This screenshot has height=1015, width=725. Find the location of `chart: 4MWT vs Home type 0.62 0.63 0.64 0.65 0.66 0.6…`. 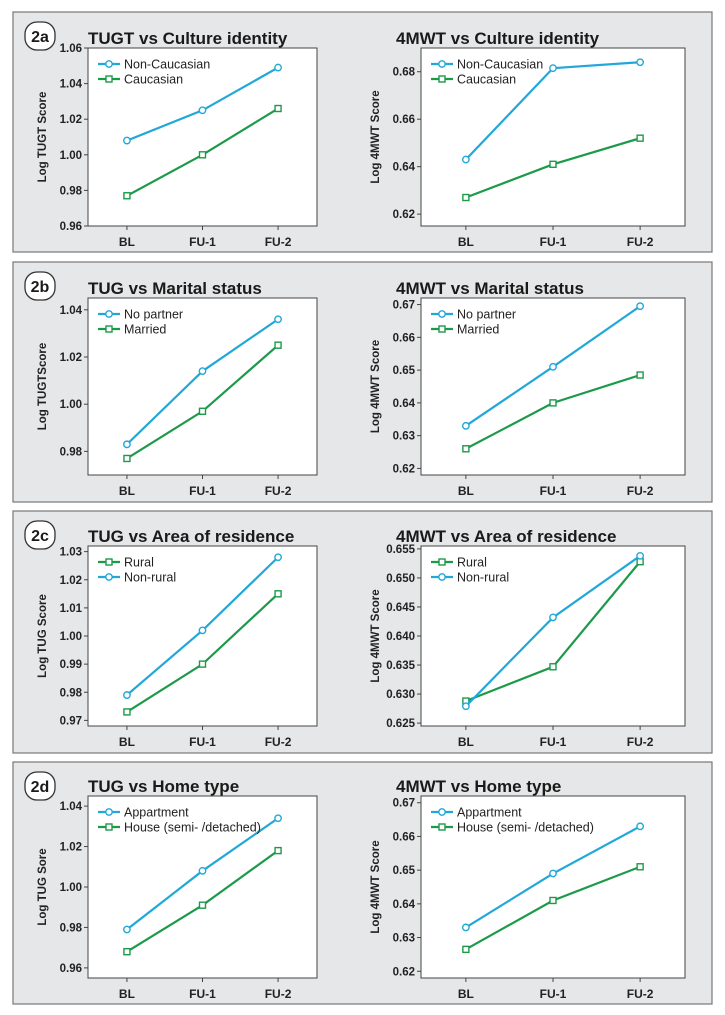

chart: 4MWT vs Home type 0.62 0.63 0.64 0.65 0.66 0.6… is located at coordinates (528, 889).